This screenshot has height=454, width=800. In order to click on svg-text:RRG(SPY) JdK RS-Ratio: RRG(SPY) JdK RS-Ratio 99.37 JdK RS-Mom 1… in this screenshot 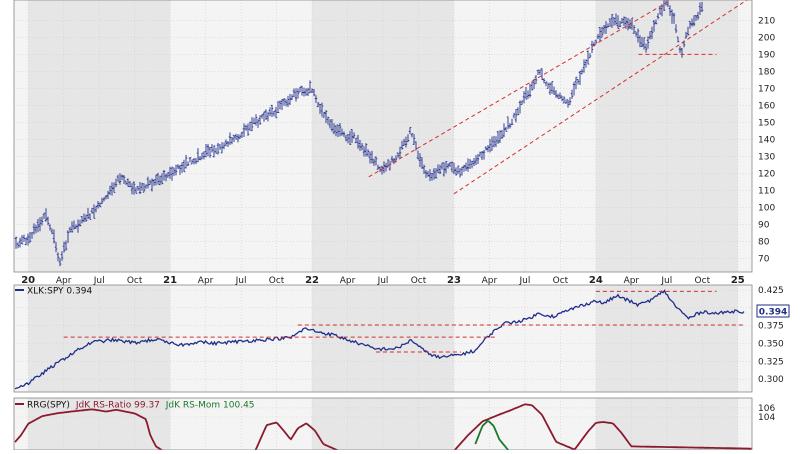, I will do `click(141, 406)`.